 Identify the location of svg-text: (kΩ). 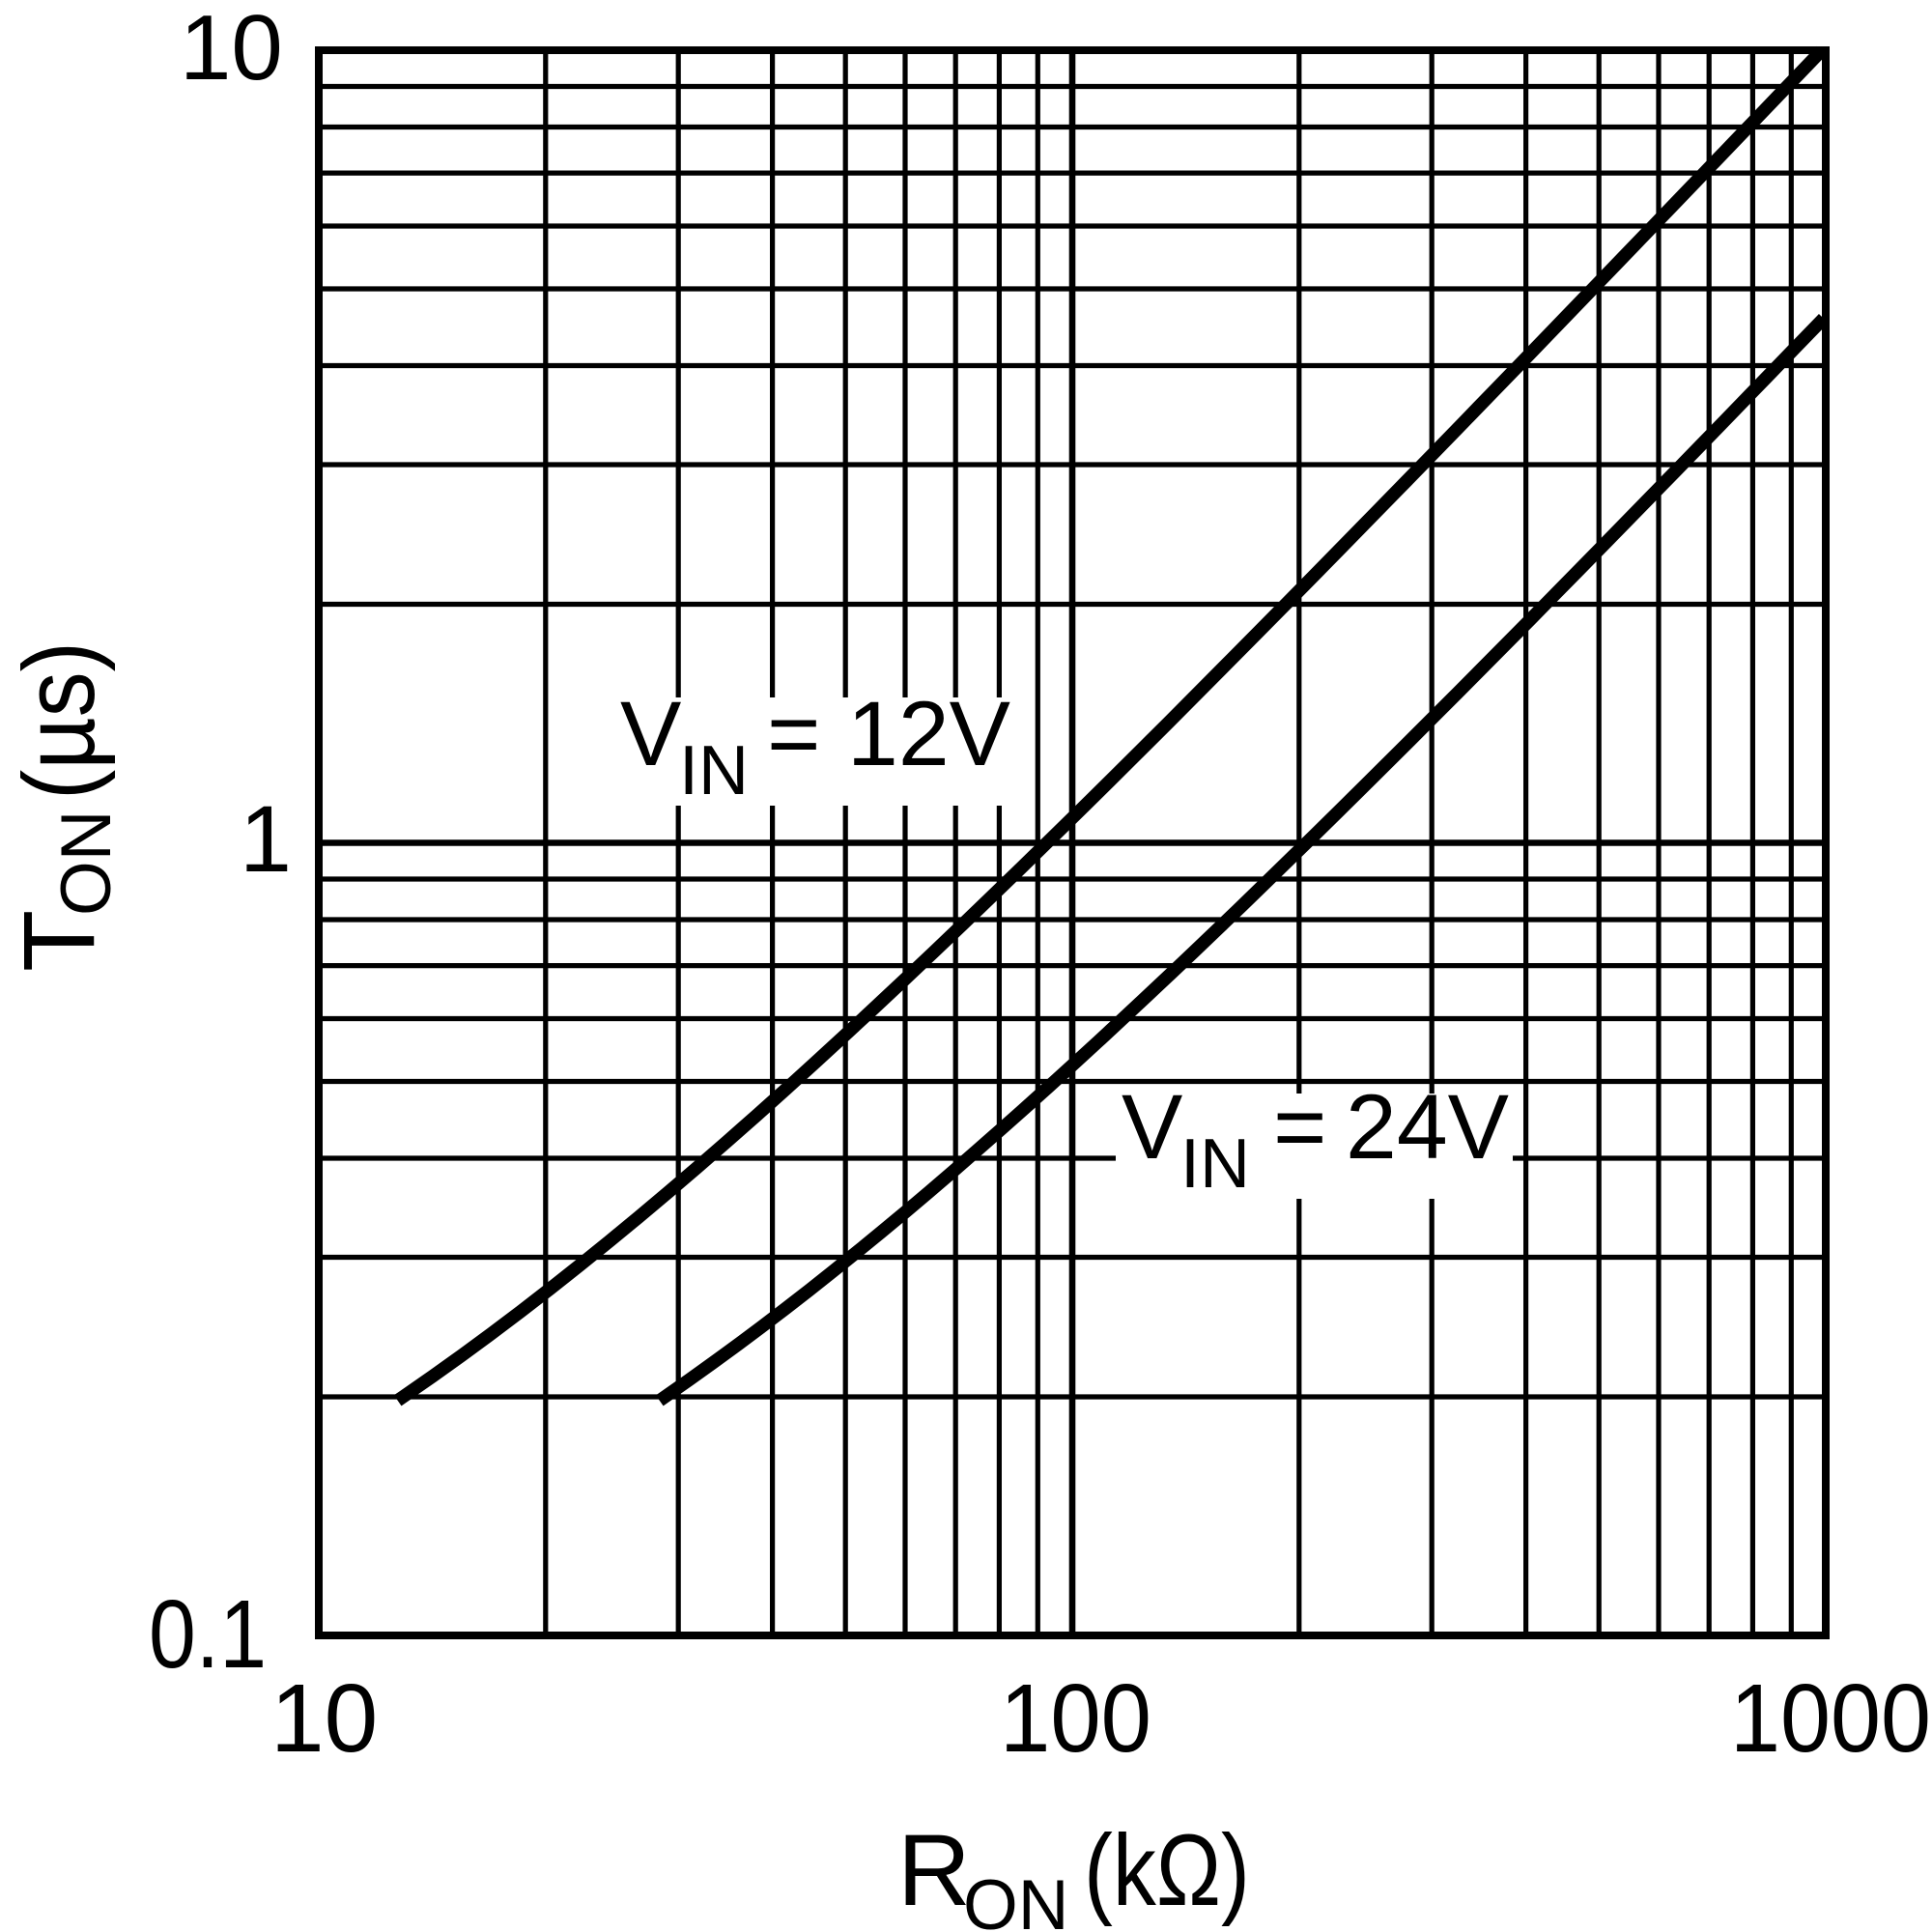
(1167, 1870).